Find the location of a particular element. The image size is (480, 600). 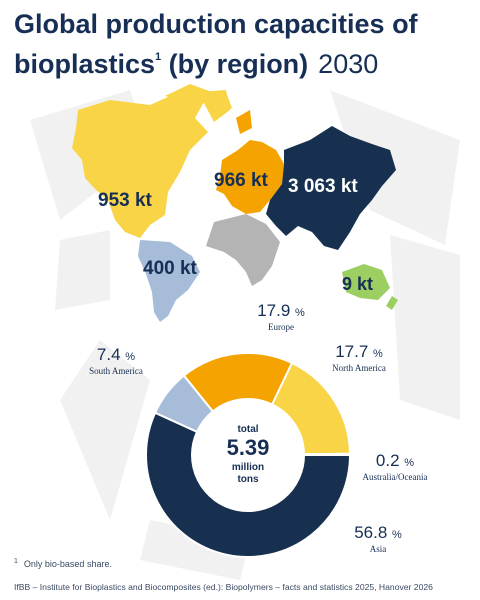

footnote-text: Only bio-based share. is located at coordinates (67, 564).